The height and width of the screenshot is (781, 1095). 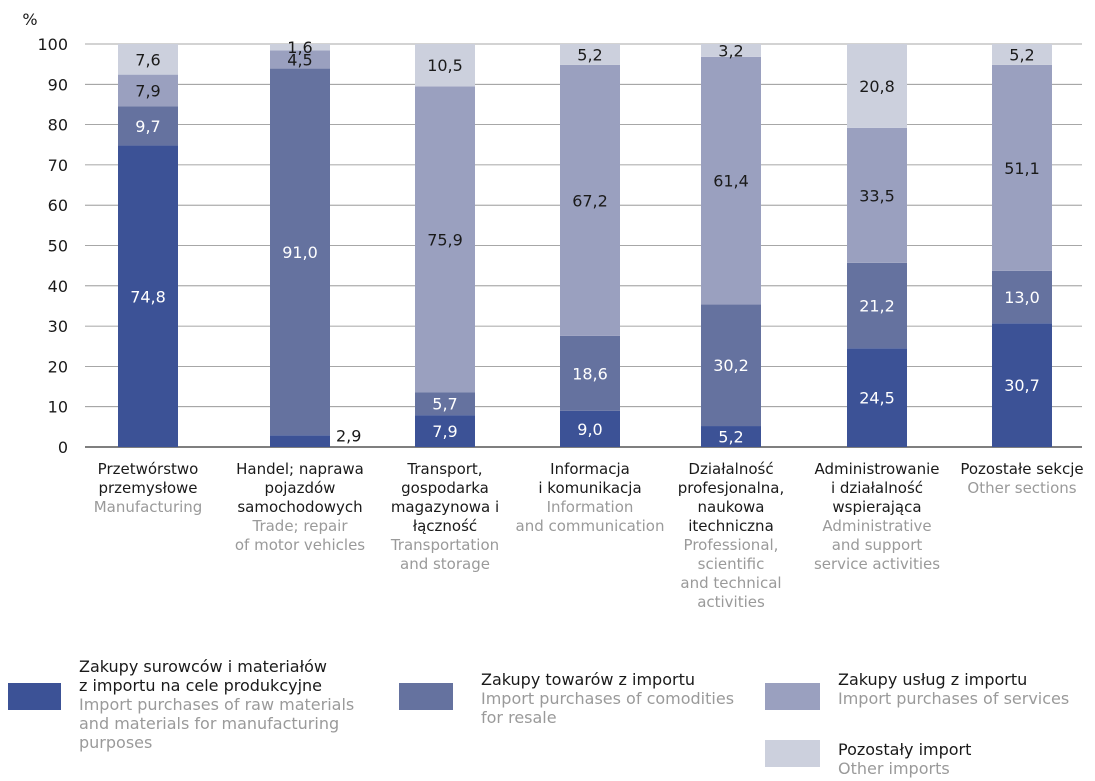 I want to click on data-label: 9,7, so click(x=147, y=126).